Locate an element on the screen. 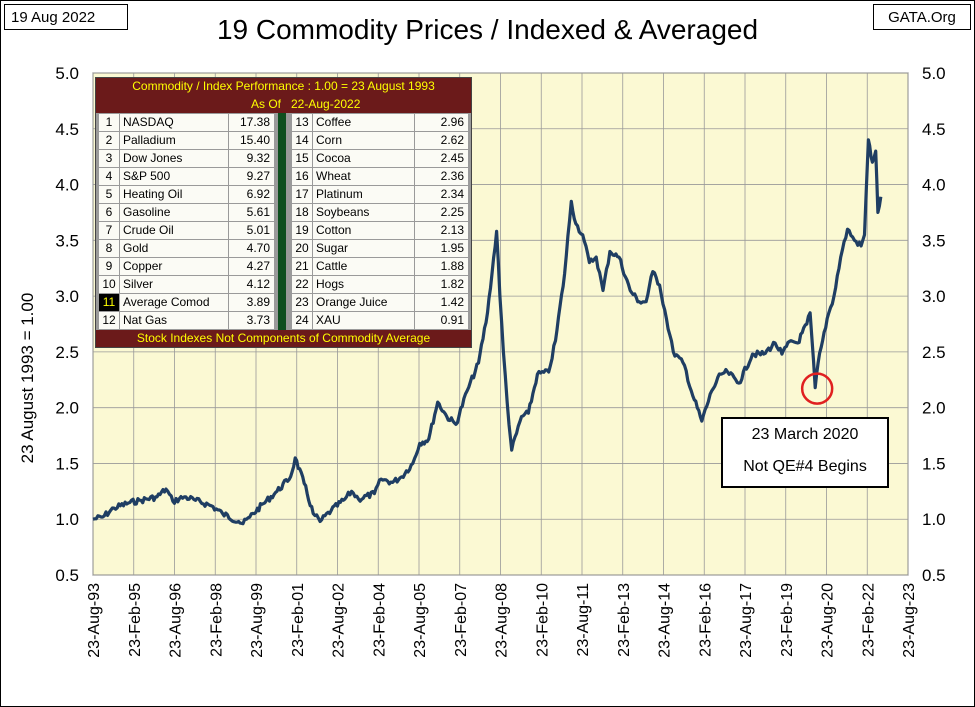 This screenshot has width=975, height=707. table-commodity: Copper is located at coordinates (174, 266).